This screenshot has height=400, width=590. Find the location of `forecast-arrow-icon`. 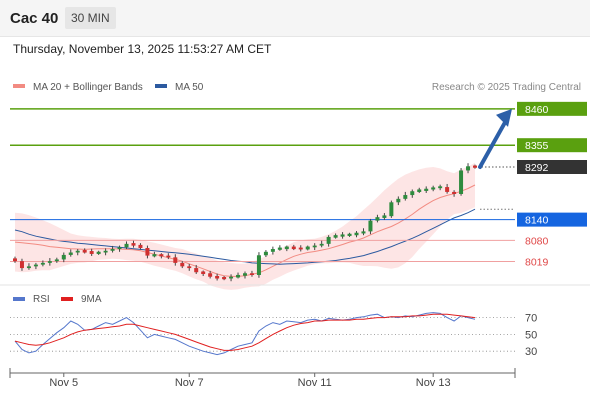

forecast-arrow-icon is located at coordinates (495, 138).